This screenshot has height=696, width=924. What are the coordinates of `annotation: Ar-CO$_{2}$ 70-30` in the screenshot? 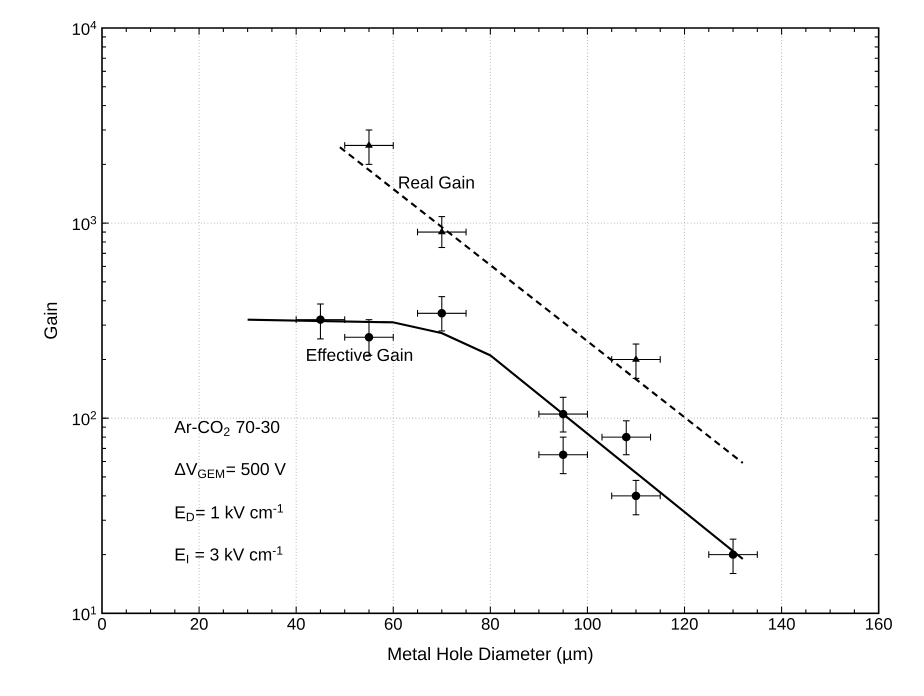 It's located at (227, 428).